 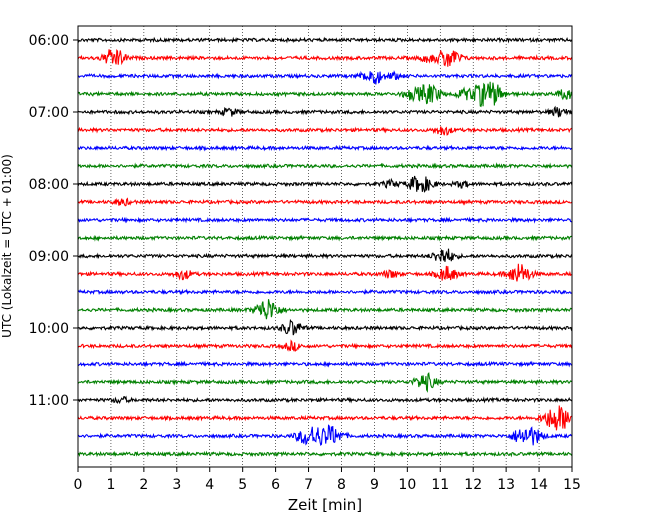 What do you see at coordinates (143, 485) in the screenshot?
I see `x-tick-label: 2` at bounding box center [143, 485].